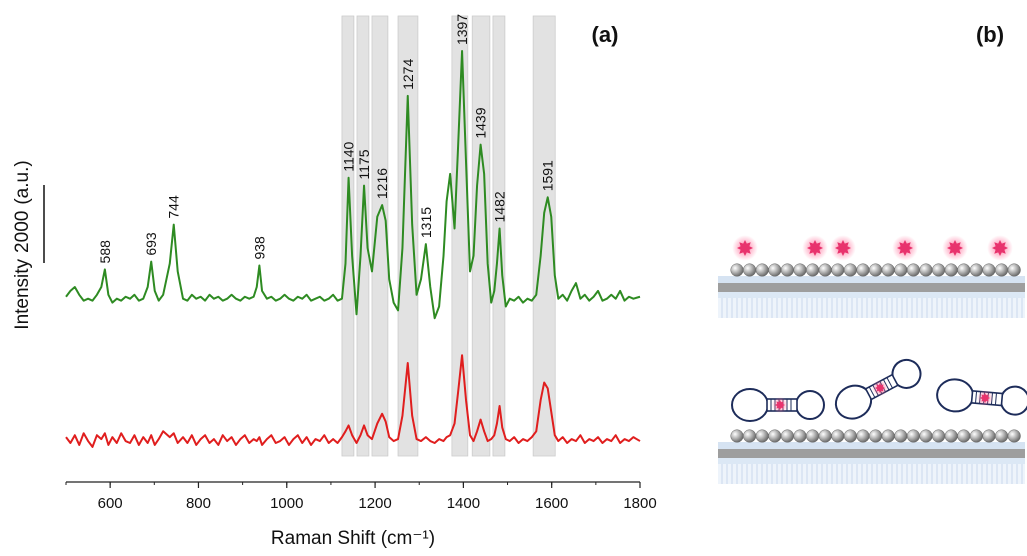 The image size is (1027, 556). What do you see at coordinates (349, 156) in the screenshot?
I see `peak-label: 1140` at bounding box center [349, 156].